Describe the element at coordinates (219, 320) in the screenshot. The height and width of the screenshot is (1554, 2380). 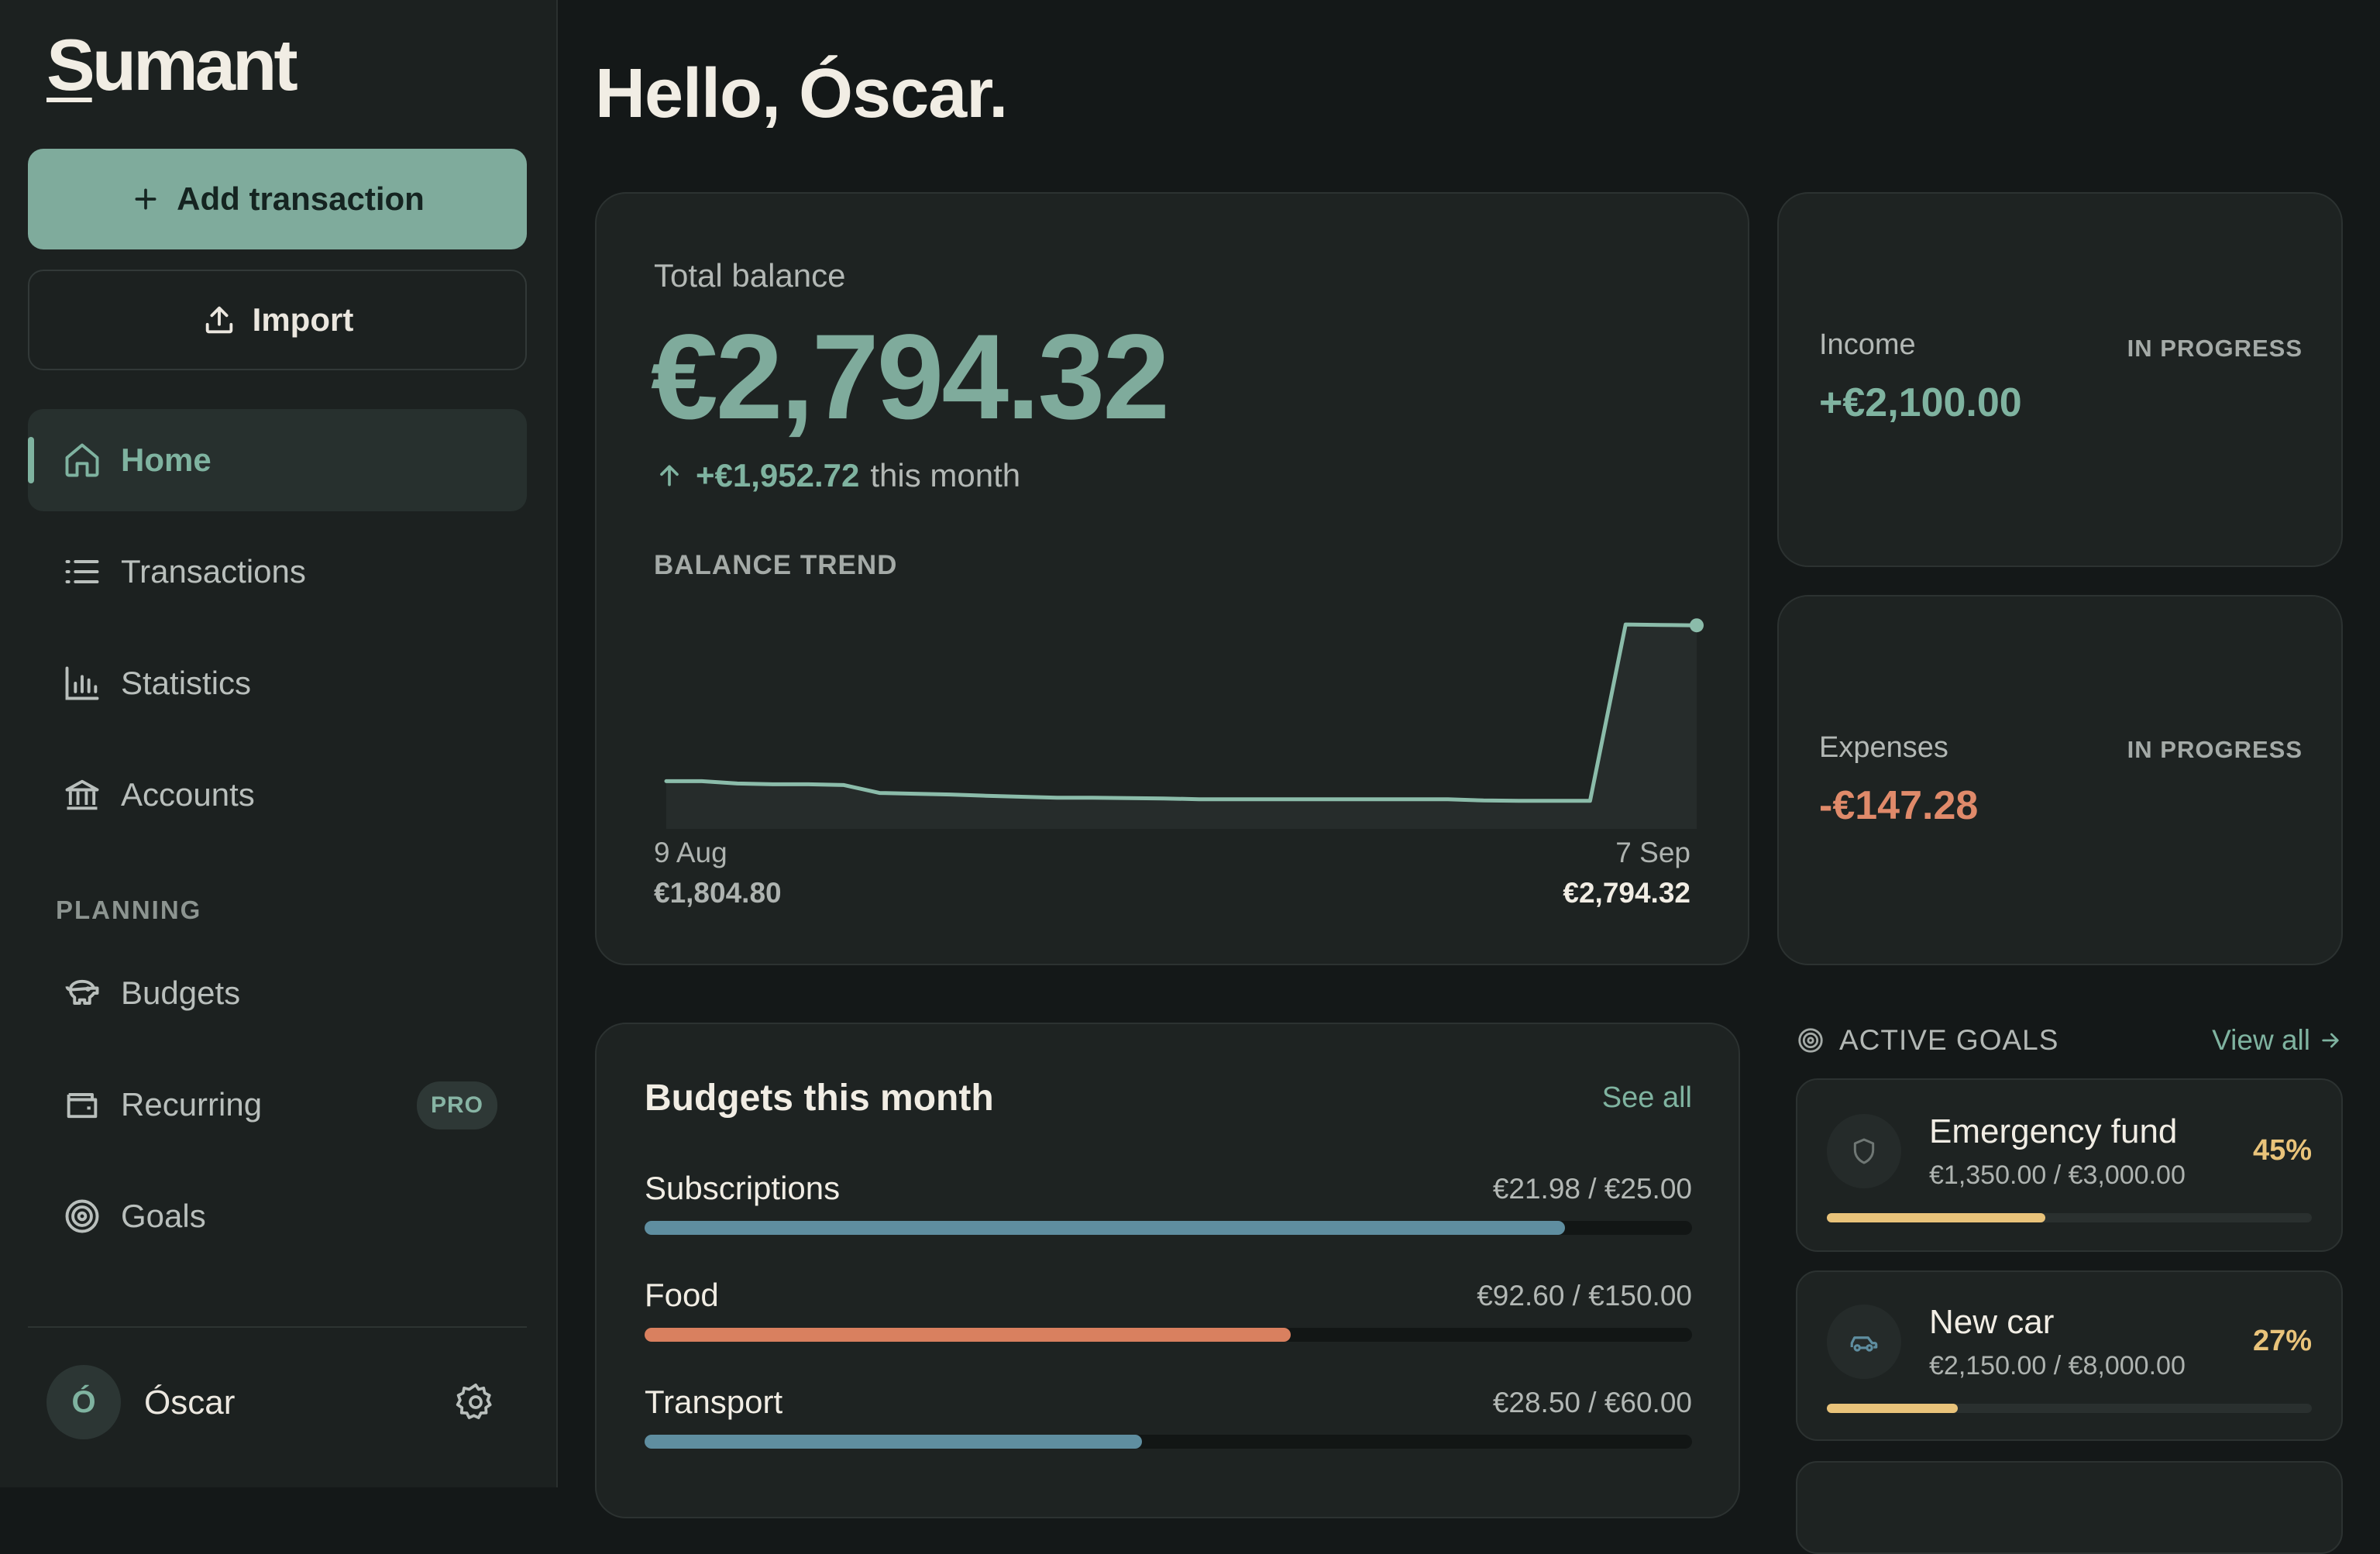
I see `upload-icon` at that location.